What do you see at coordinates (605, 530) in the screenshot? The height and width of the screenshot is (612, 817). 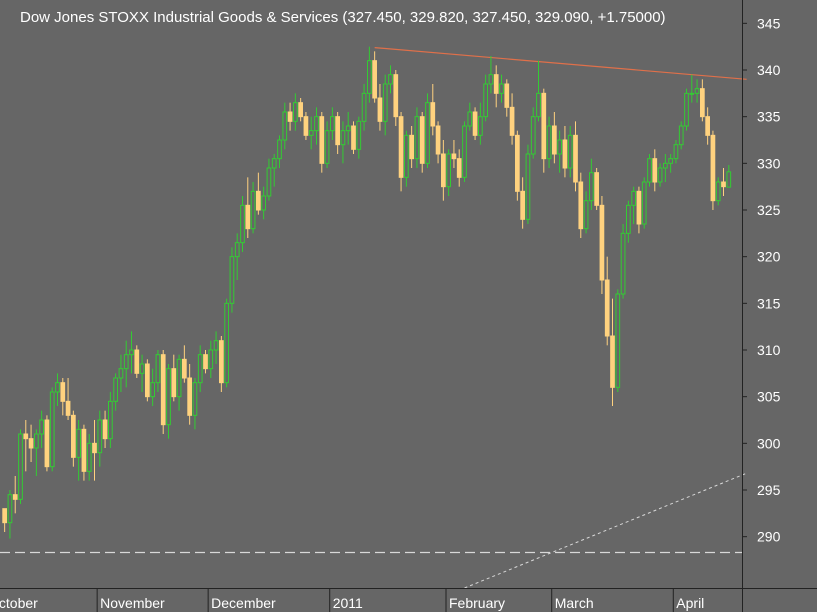 I see `support-trend-line` at bounding box center [605, 530].